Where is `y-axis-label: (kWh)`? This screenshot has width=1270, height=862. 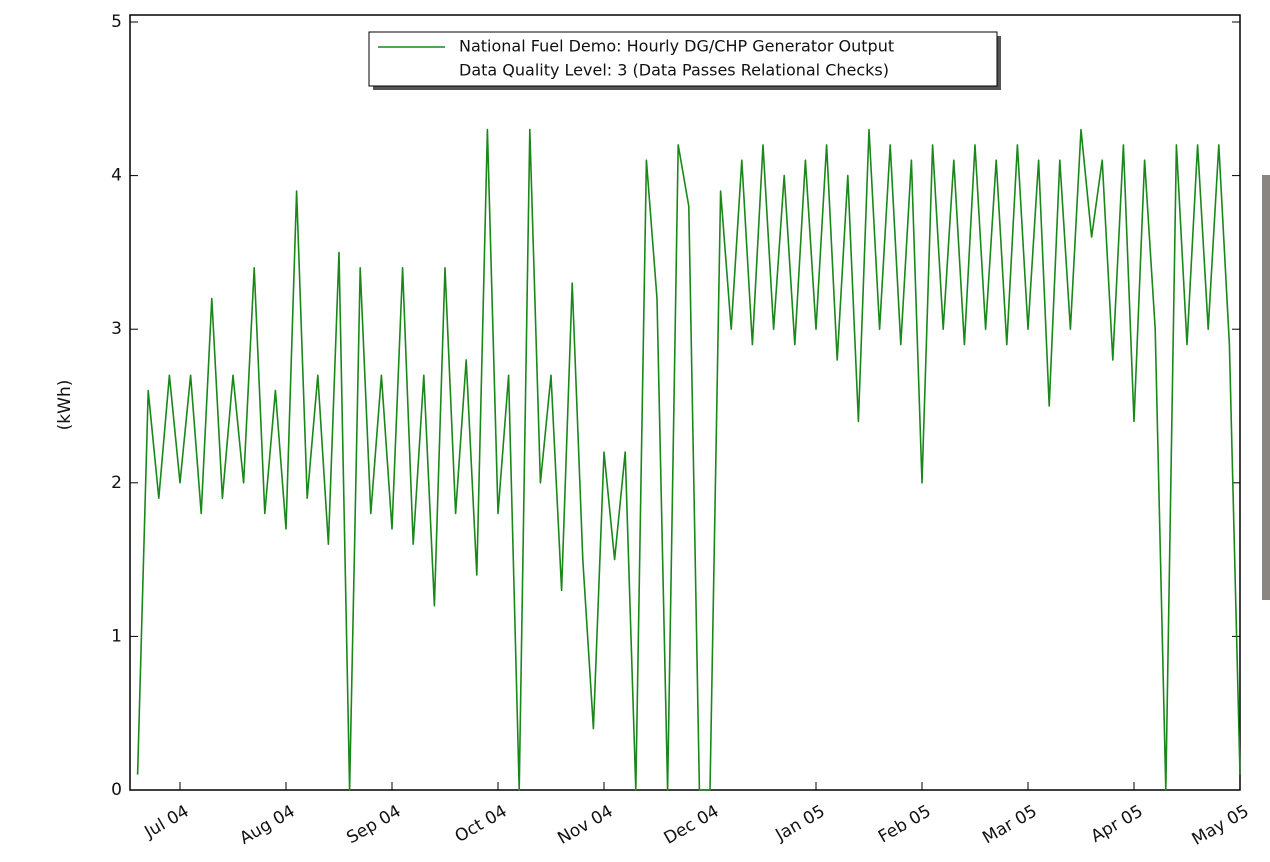
y-axis-label: (kWh) is located at coordinates (65, 405).